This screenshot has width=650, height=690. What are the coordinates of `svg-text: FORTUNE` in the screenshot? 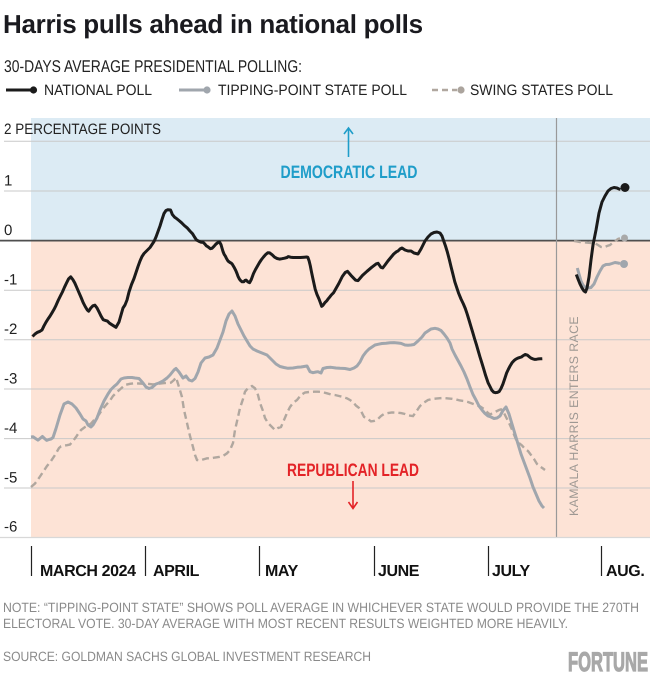 It's located at (608, 662).